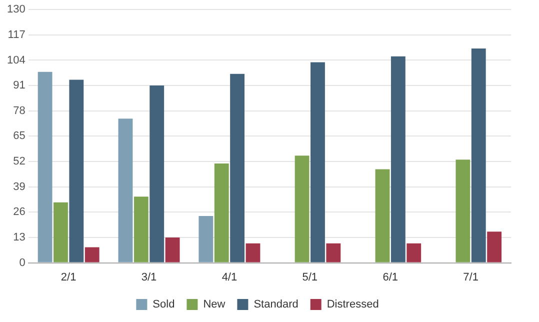  Describe the element at coordinates (470, 277) in the screenshot. I see `x-tick-label: 7/1` at that location.